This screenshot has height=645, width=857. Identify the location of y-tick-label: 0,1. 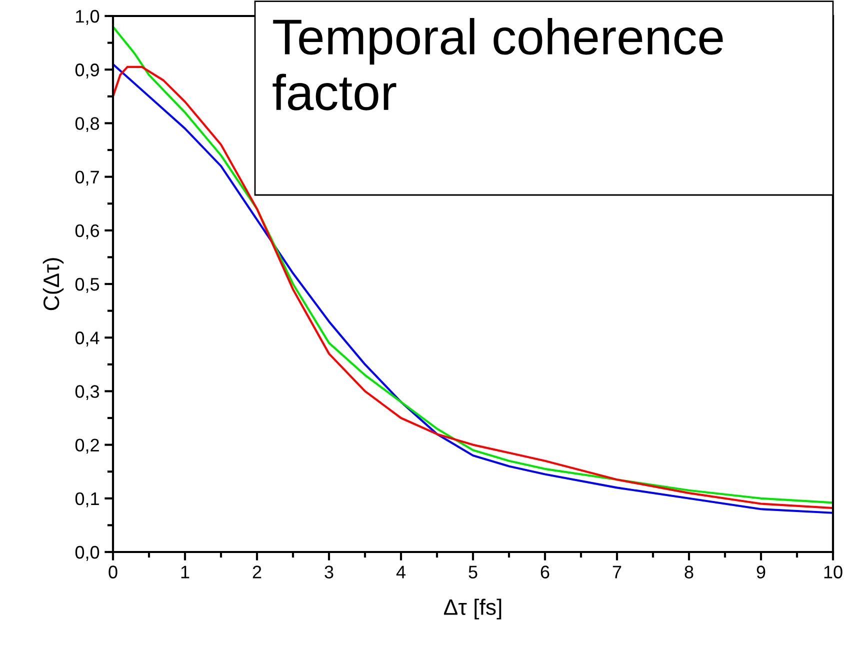
(87, 500).